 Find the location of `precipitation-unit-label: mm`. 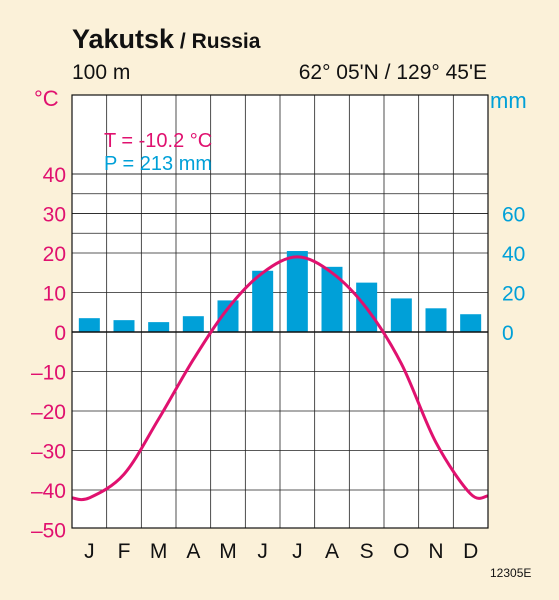

precipitation-unit-label: mm is located at coordinates (508, 100).